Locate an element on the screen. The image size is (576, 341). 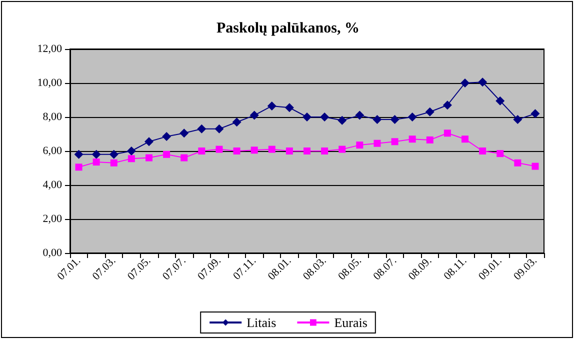
legend-label: Litais is located at coordinates (261, 322).